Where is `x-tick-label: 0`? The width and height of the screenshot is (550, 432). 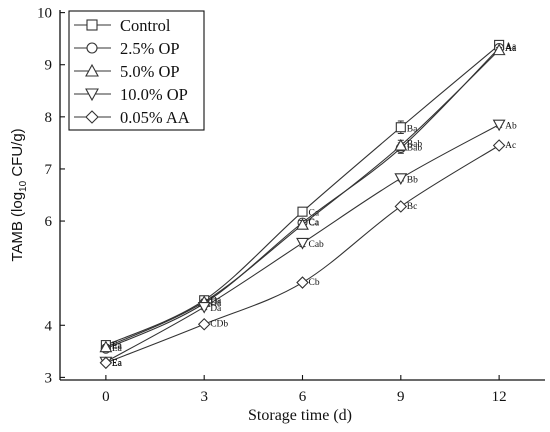
x-tick-label: 0 is located at coordinates (106, 397).